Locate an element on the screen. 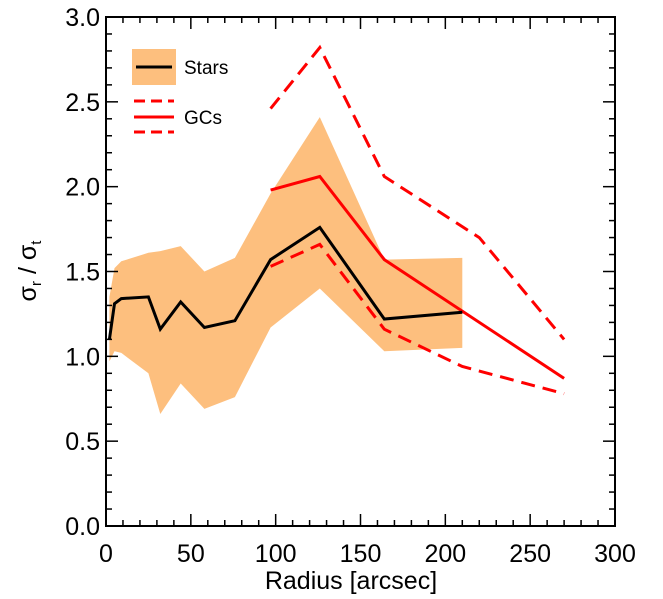  legend-stars-label: Stars is located at coordinates (206, 68).